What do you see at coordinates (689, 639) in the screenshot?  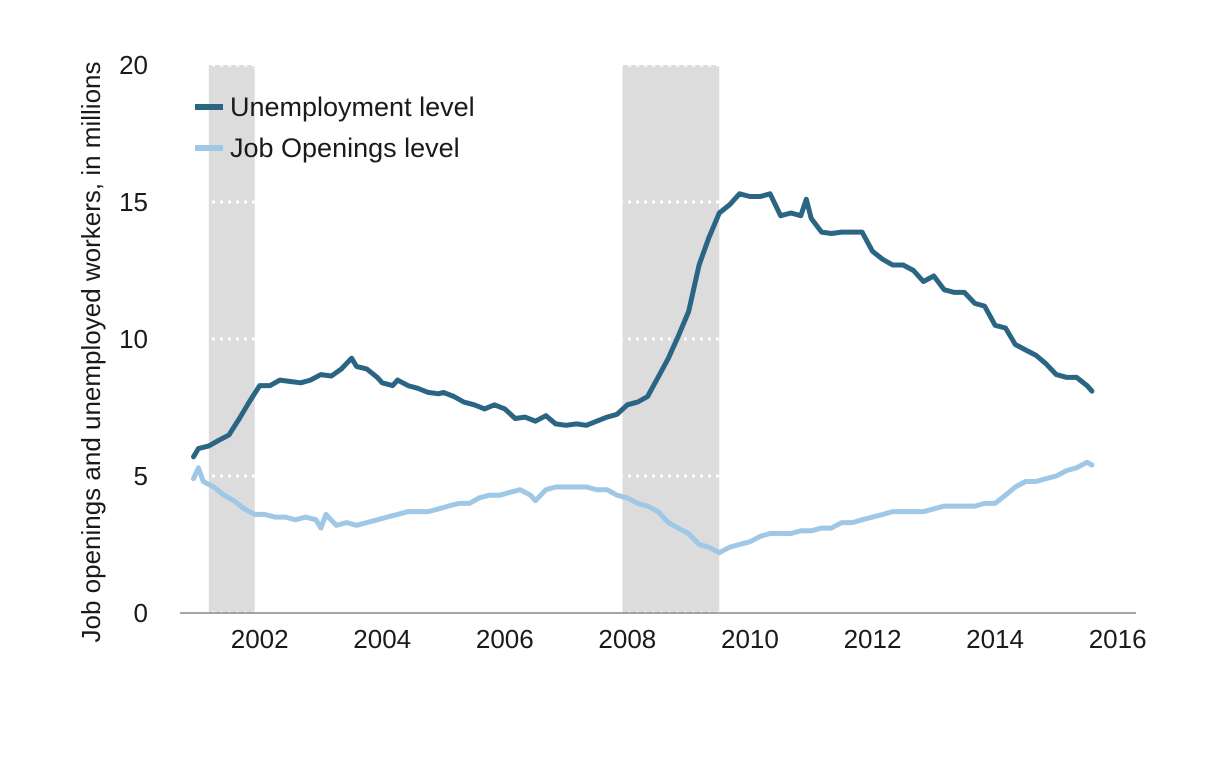 I see `x-tick-labels: 2002 2004 2006 2008 2010 2012 2014 2016` at bounding box center [689, 639].